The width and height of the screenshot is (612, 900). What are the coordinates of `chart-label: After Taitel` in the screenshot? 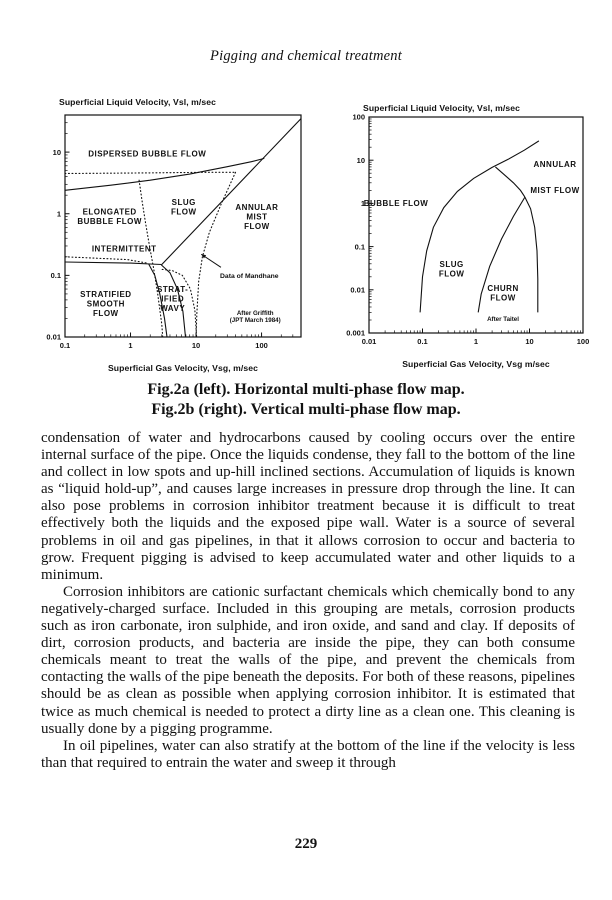 It's located at (503, 319).